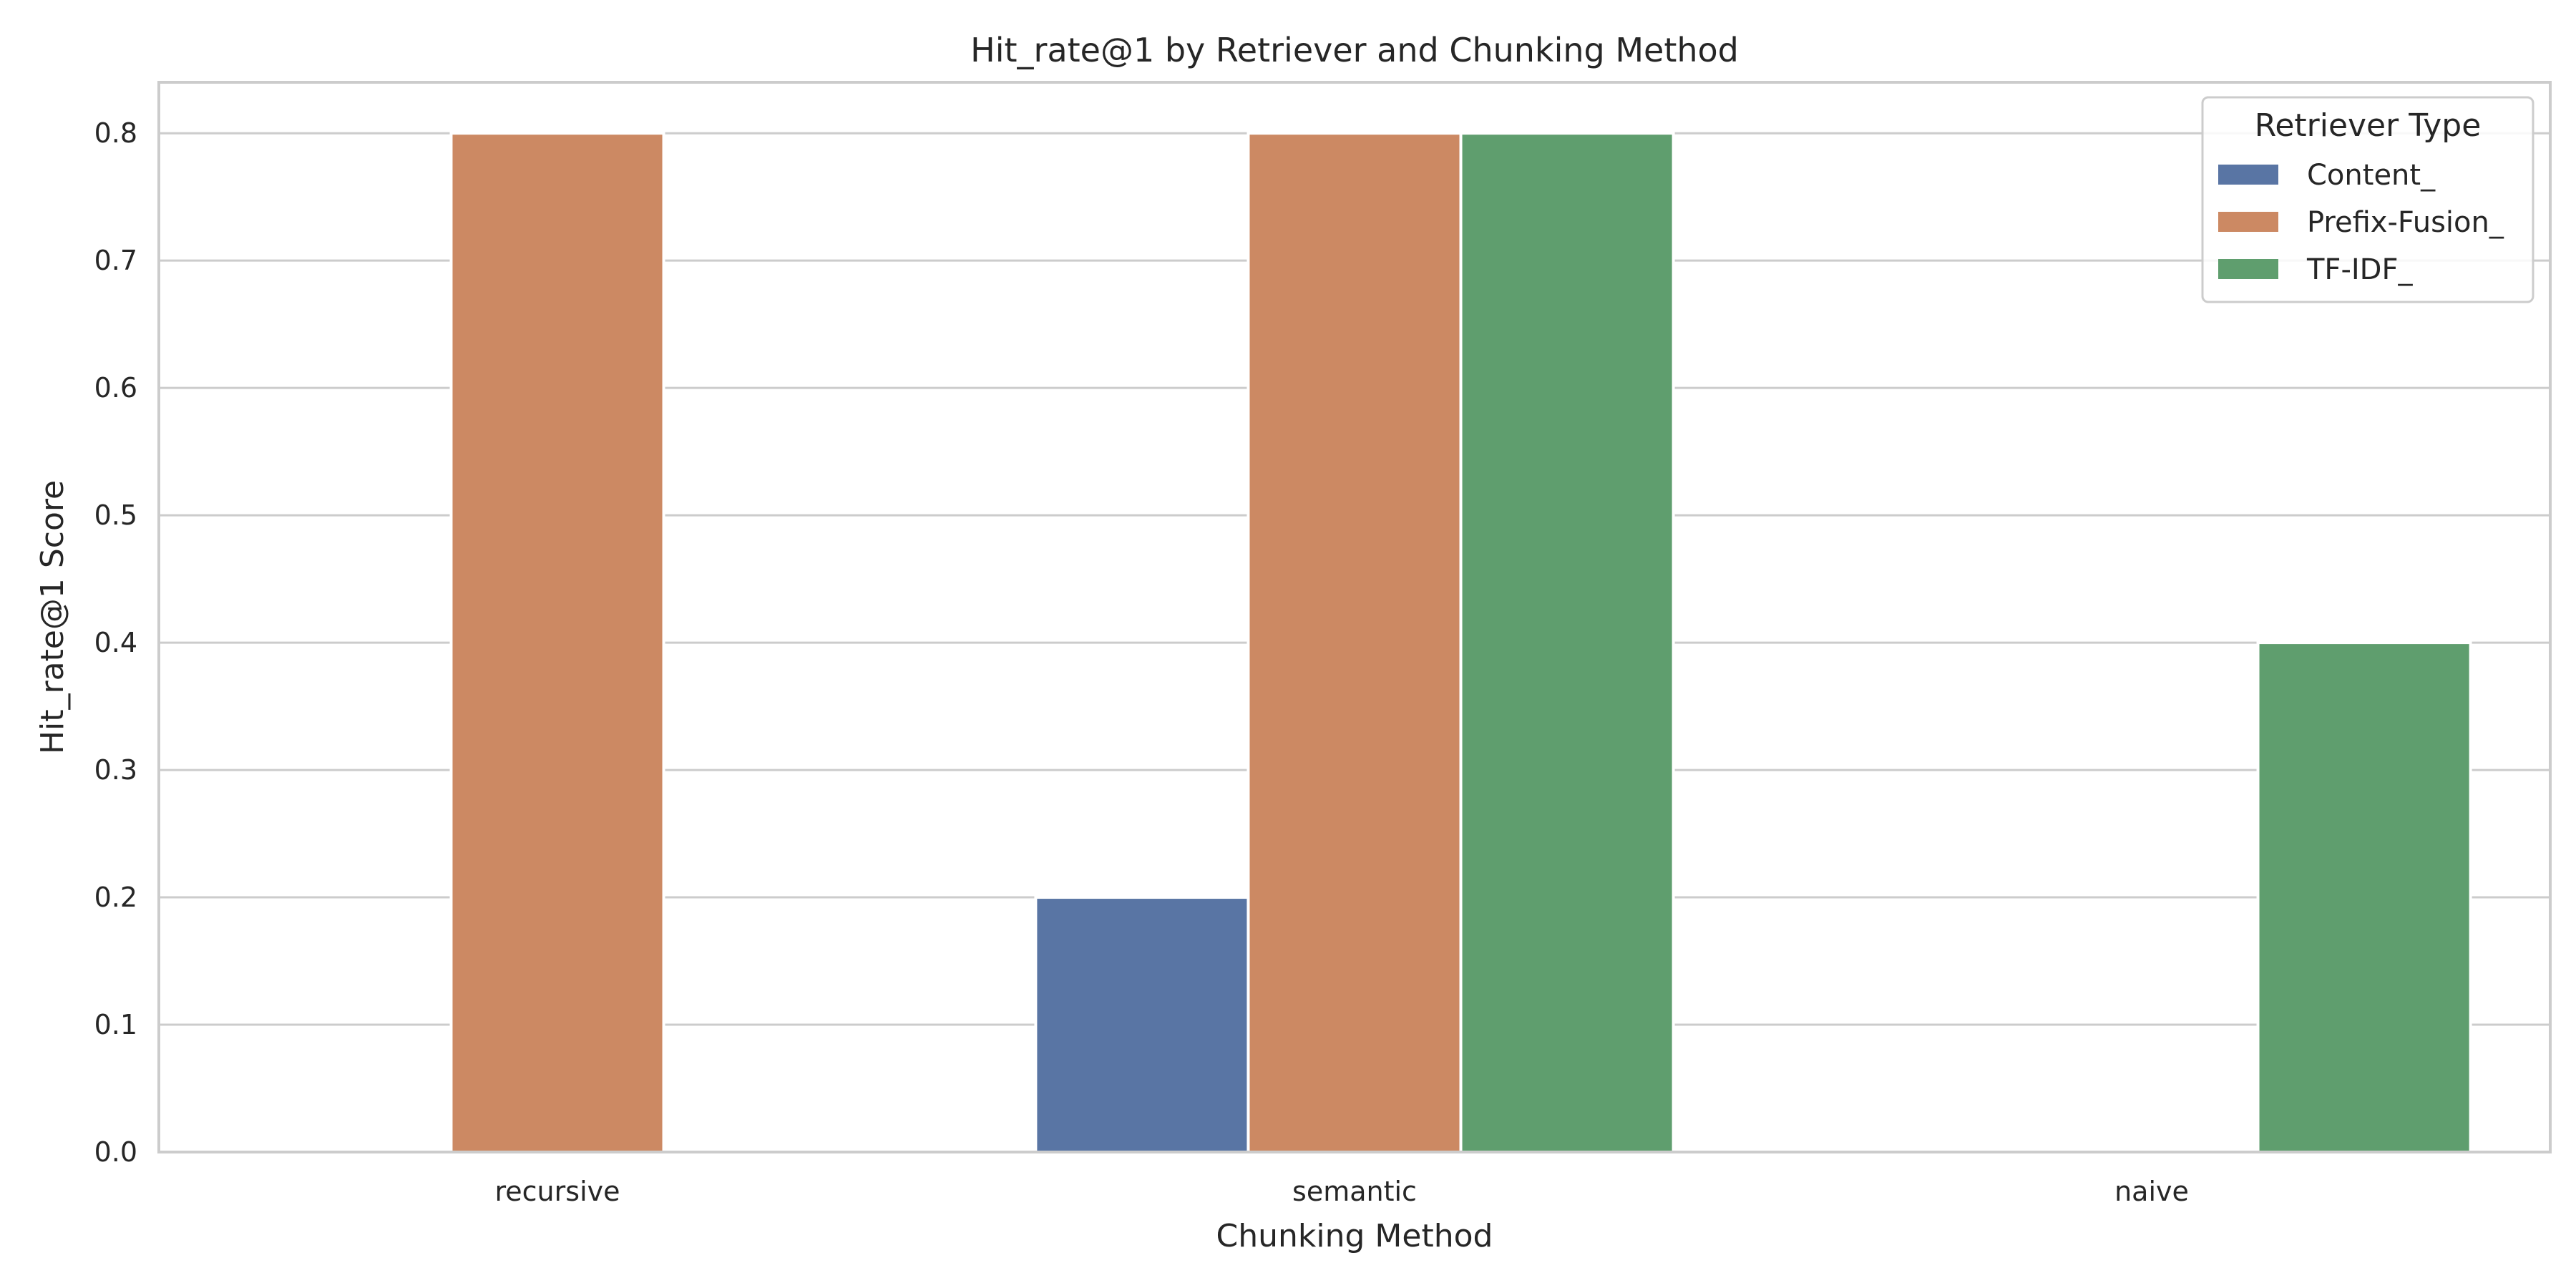 This screenshot has width=2576, height=1288. Describe the element at coordinates (115, 260) in the screenshot. I see `y-tick-label: 0.7` at that location.